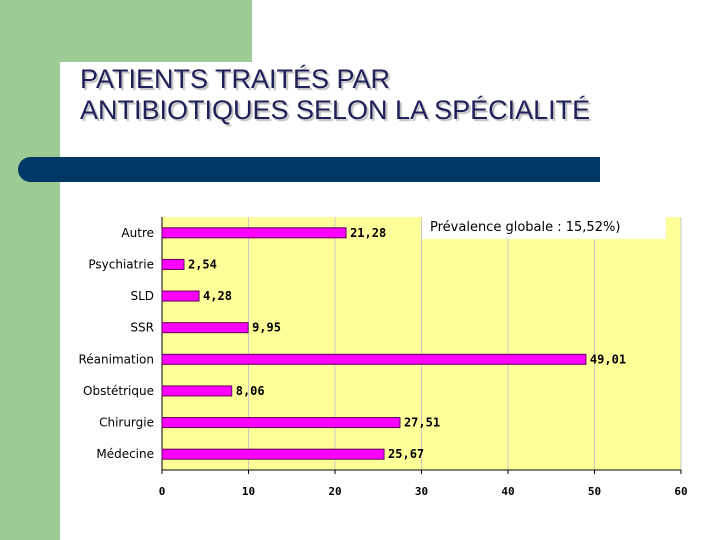 This screenshot has height=540, width=720. Describe the element at coordinates (162, 491) in the screenshot. I see `x-tick-label: 0` at that location.